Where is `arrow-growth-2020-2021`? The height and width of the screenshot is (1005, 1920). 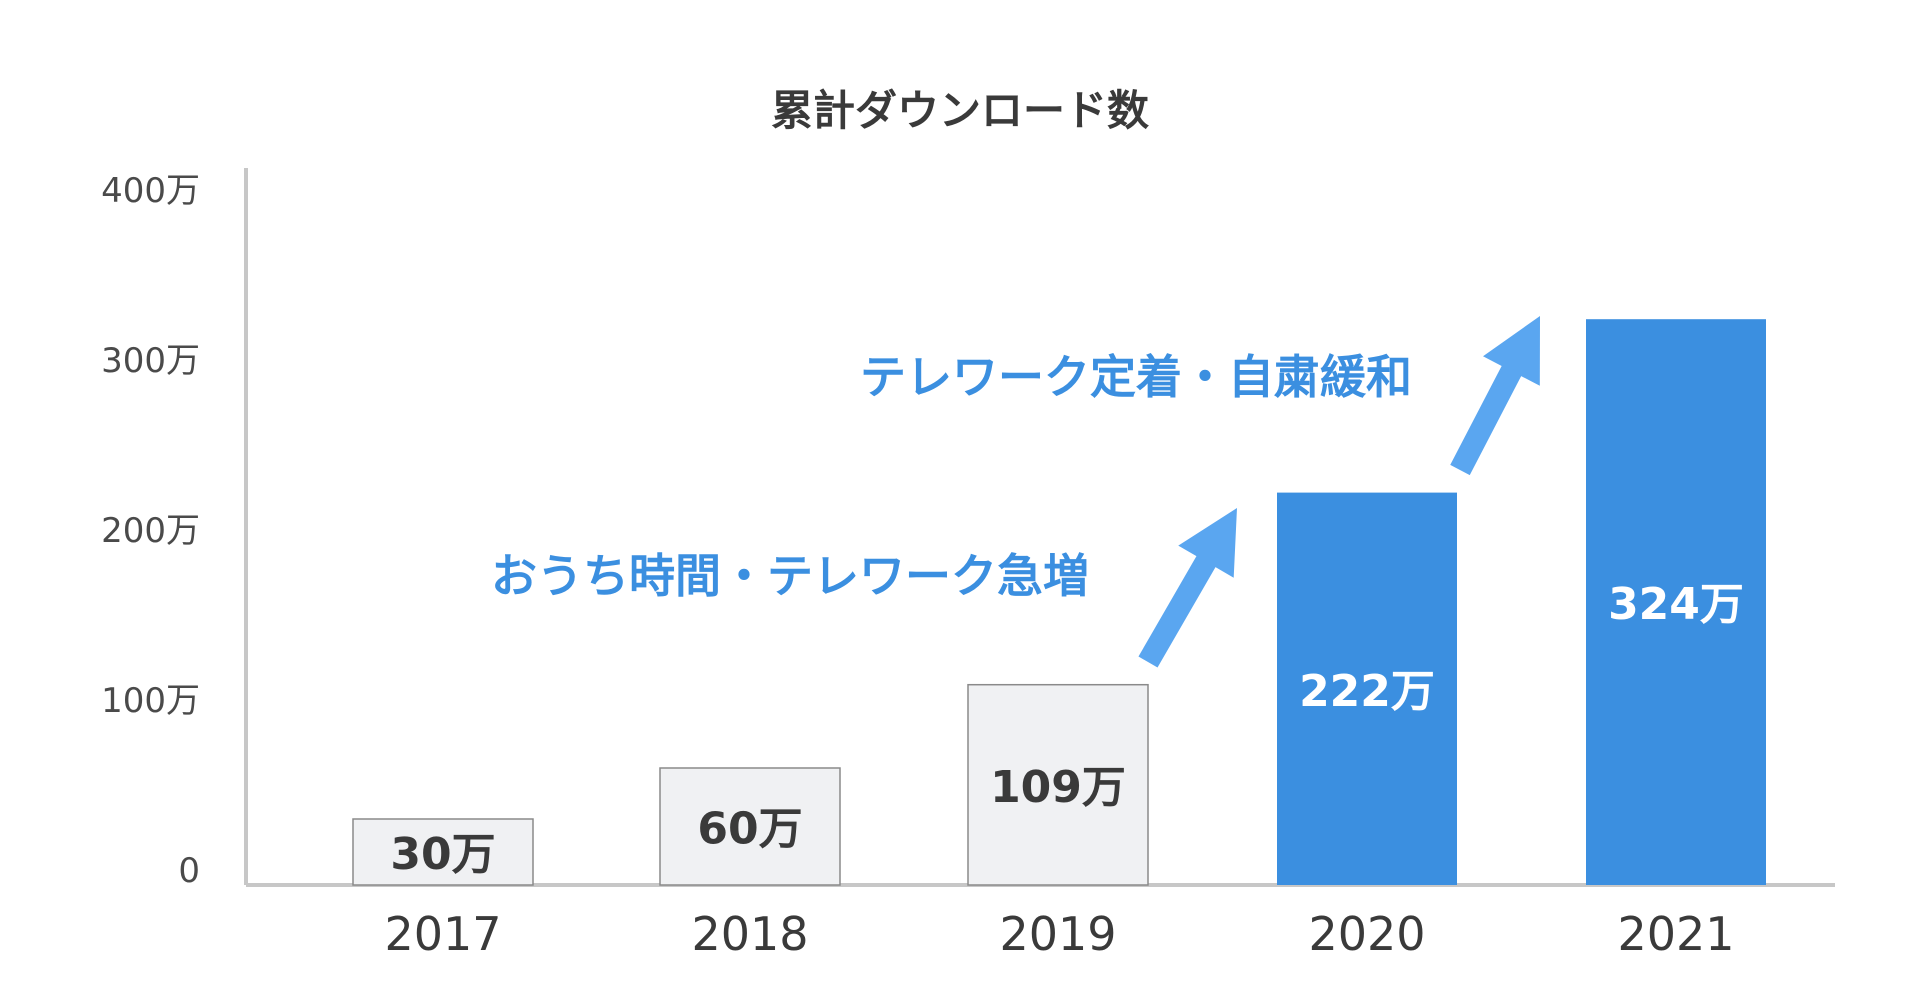 arrow-growth-2020-2021 is located at coordinates (1495, 396).